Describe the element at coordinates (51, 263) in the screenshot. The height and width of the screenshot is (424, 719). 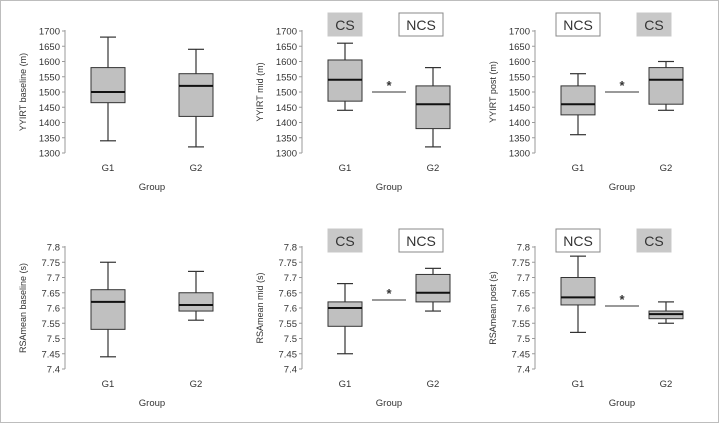
I see `y-tick-label: 7.75` at that location.